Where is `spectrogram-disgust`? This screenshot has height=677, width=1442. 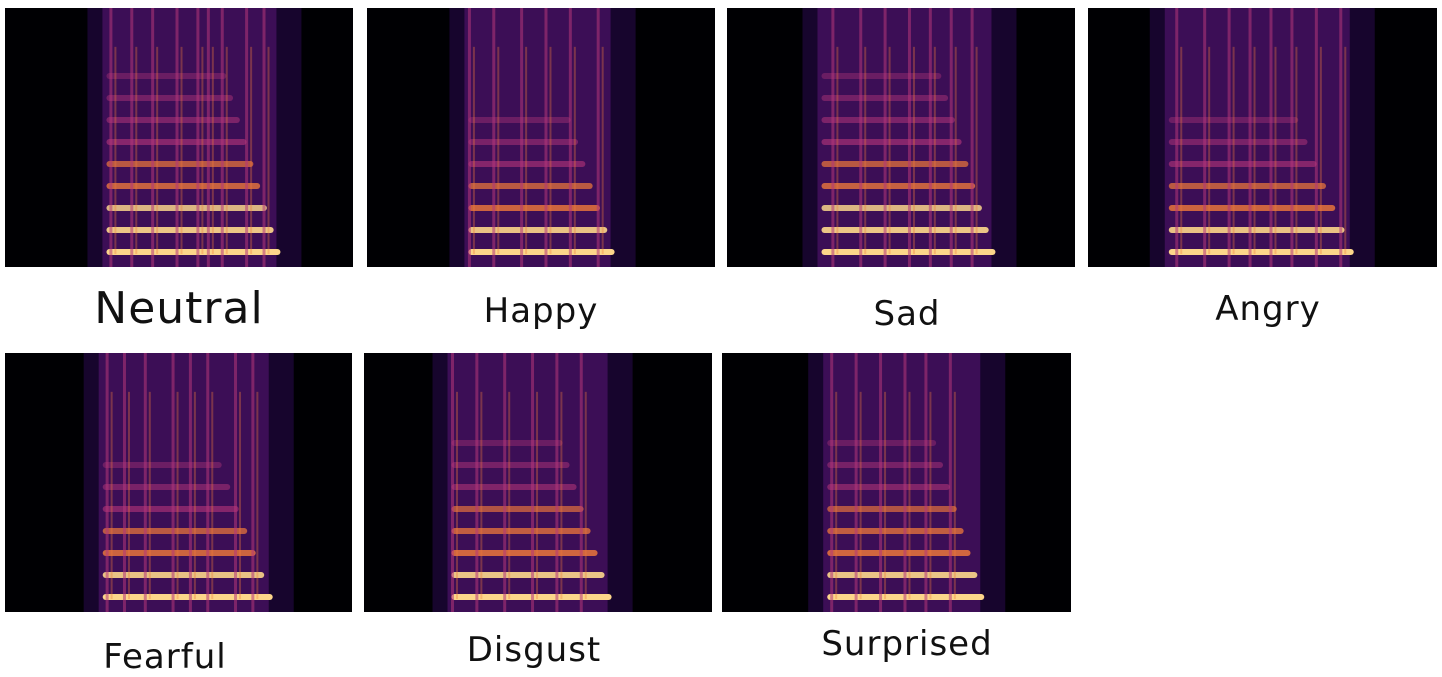
spectrogram-disgust is located at coordinates (538, 482).